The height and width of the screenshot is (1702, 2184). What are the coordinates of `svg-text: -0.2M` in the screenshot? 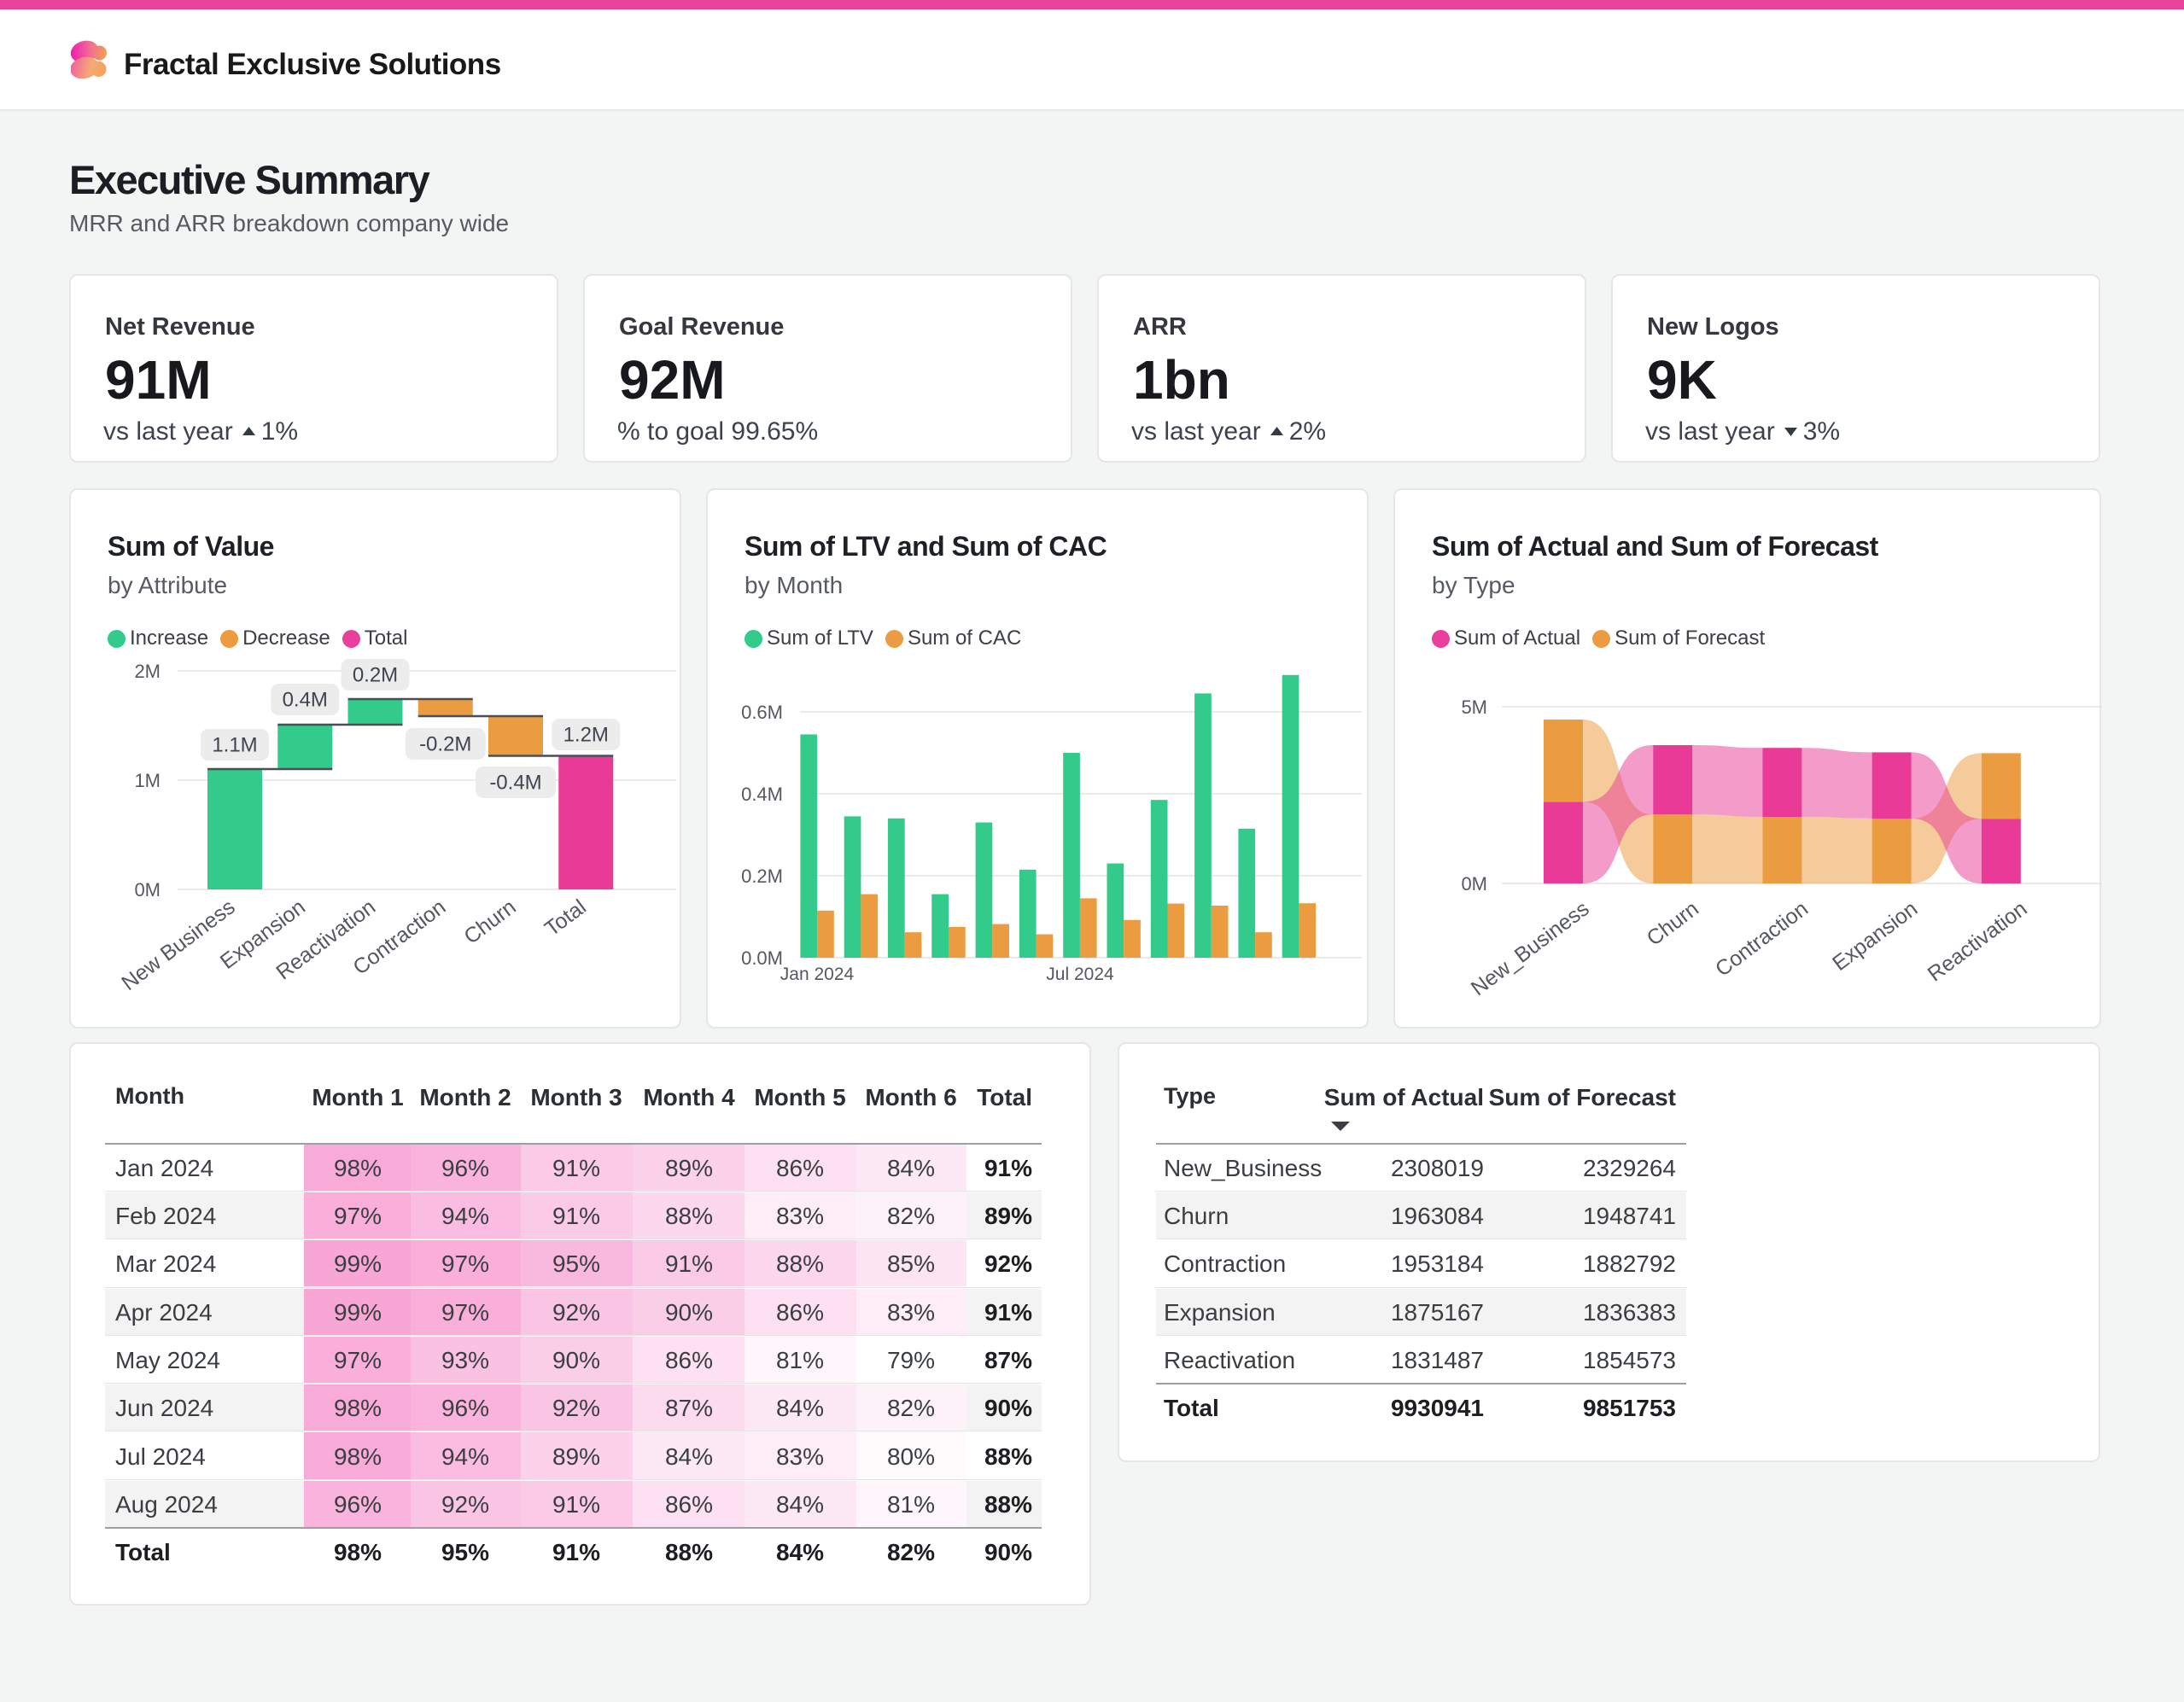 It's located at (445, 744).